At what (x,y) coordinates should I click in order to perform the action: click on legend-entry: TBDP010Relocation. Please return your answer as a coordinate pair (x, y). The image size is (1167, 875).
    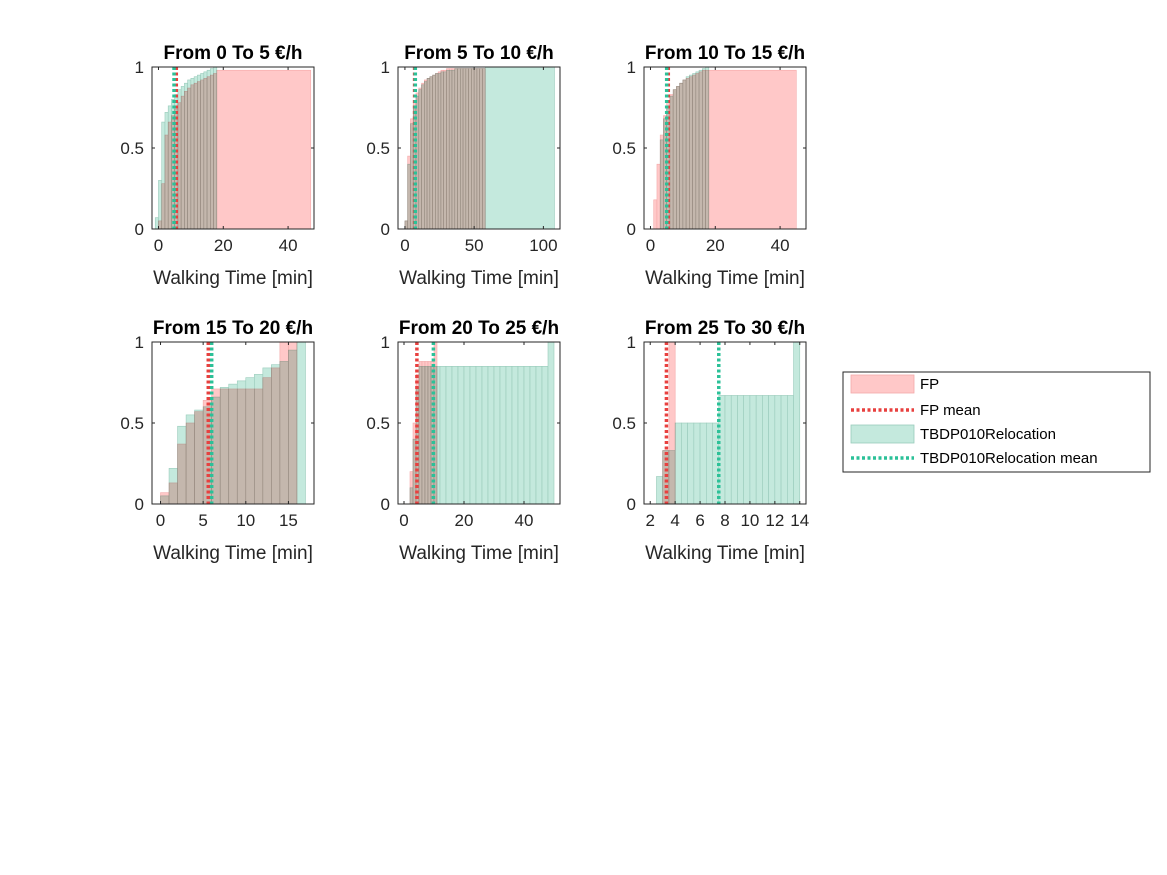
    Looking at the image, I should click on (953, 434).